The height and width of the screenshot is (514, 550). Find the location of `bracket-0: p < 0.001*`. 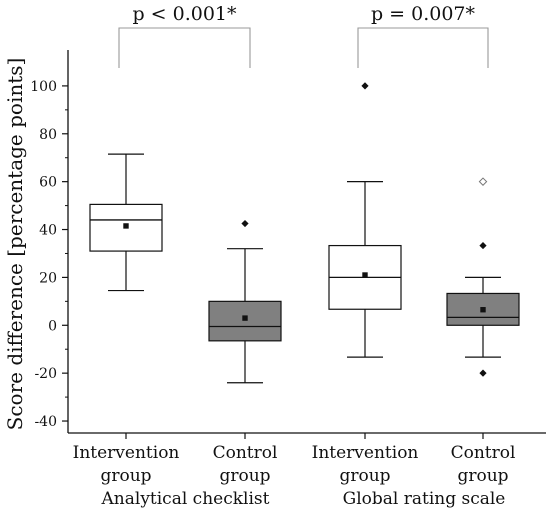

bracket-0: p < 0.001* is located at coordinates (184, 35).